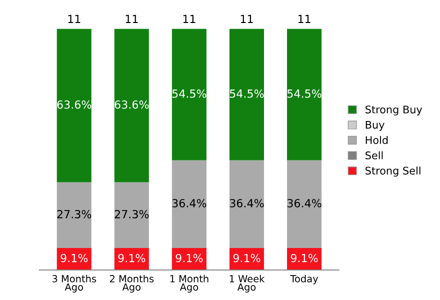 This screenshot has width=440, height=300. I want to click on x-tick-label: 3 Months Ago, so click(74, 283).